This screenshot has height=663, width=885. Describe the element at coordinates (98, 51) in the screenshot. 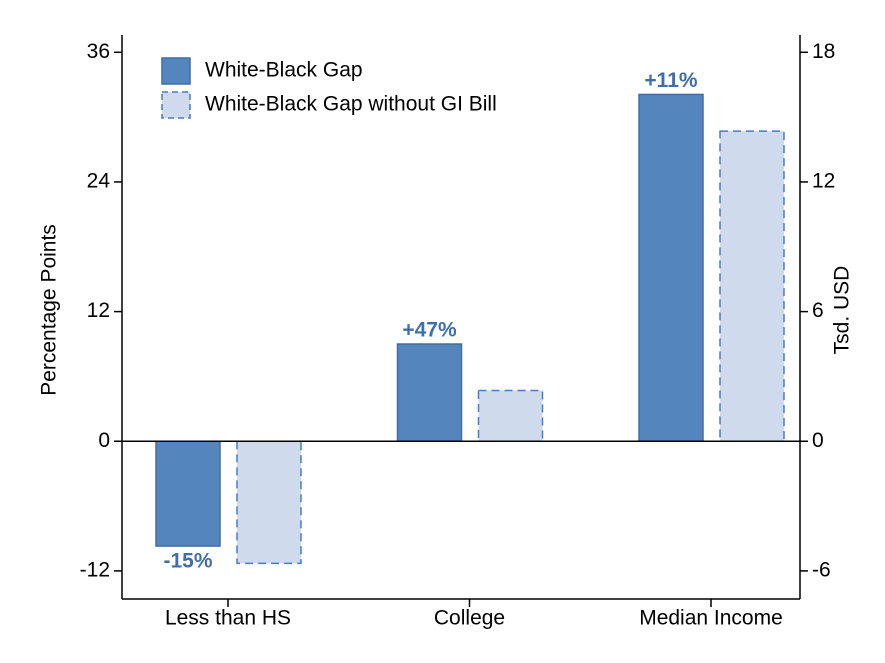

I see `y-tick-label: 36` at that location.